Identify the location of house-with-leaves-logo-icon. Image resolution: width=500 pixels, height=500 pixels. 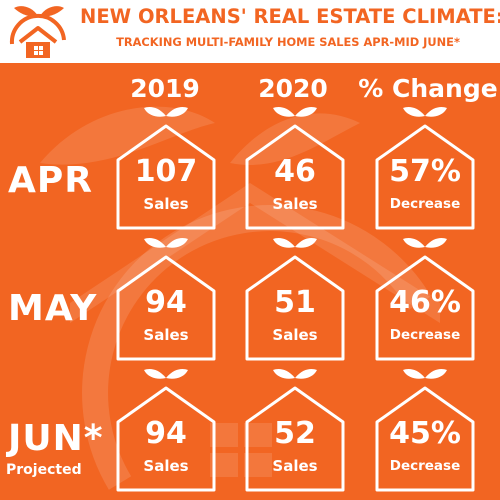
(37, 32).